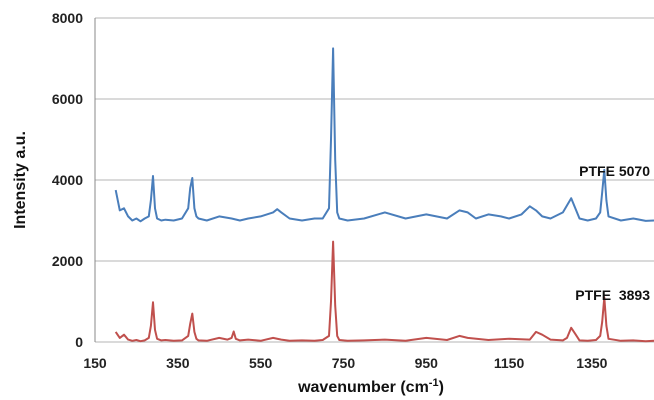 This screenshot has width=654, height=400. What do you see at coordinates (79, 342) in the screenshot?
I see `y-tick-label: 0` at bounding box center [79, 342].